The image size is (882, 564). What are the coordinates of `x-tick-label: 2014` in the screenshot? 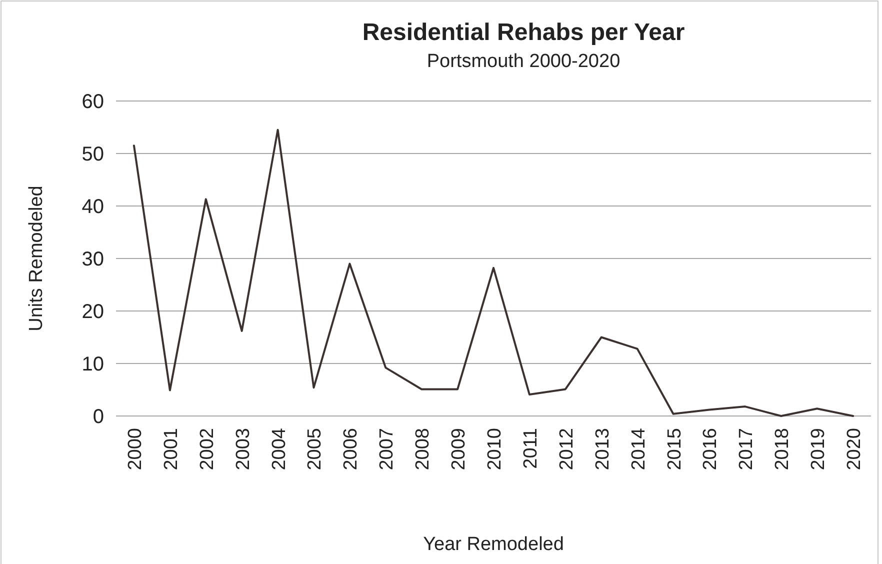 It's located at (639, 449).